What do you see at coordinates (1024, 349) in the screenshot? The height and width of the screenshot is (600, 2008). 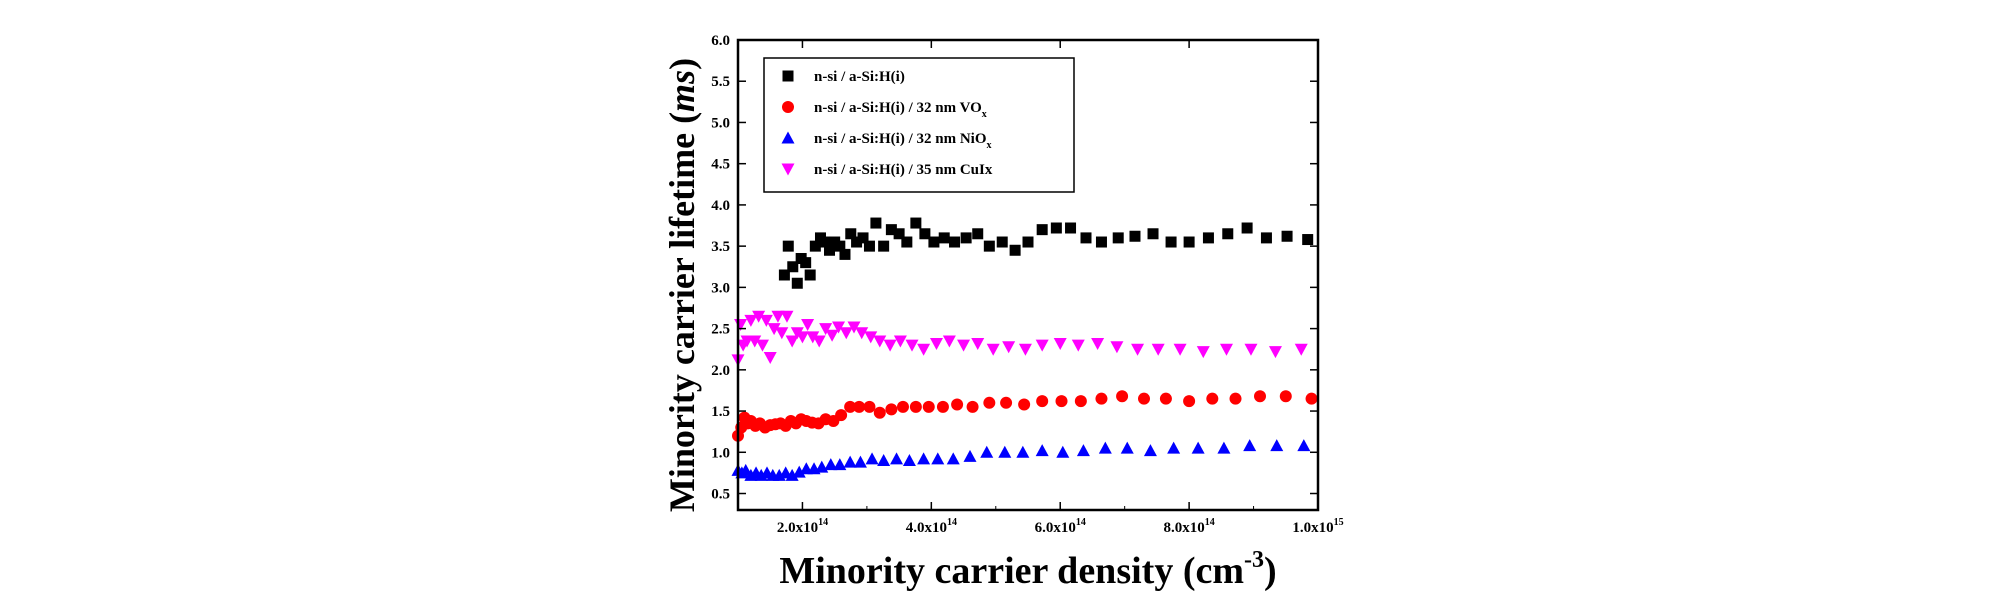 I see `plot-area` at bounding box center [1024, 349].